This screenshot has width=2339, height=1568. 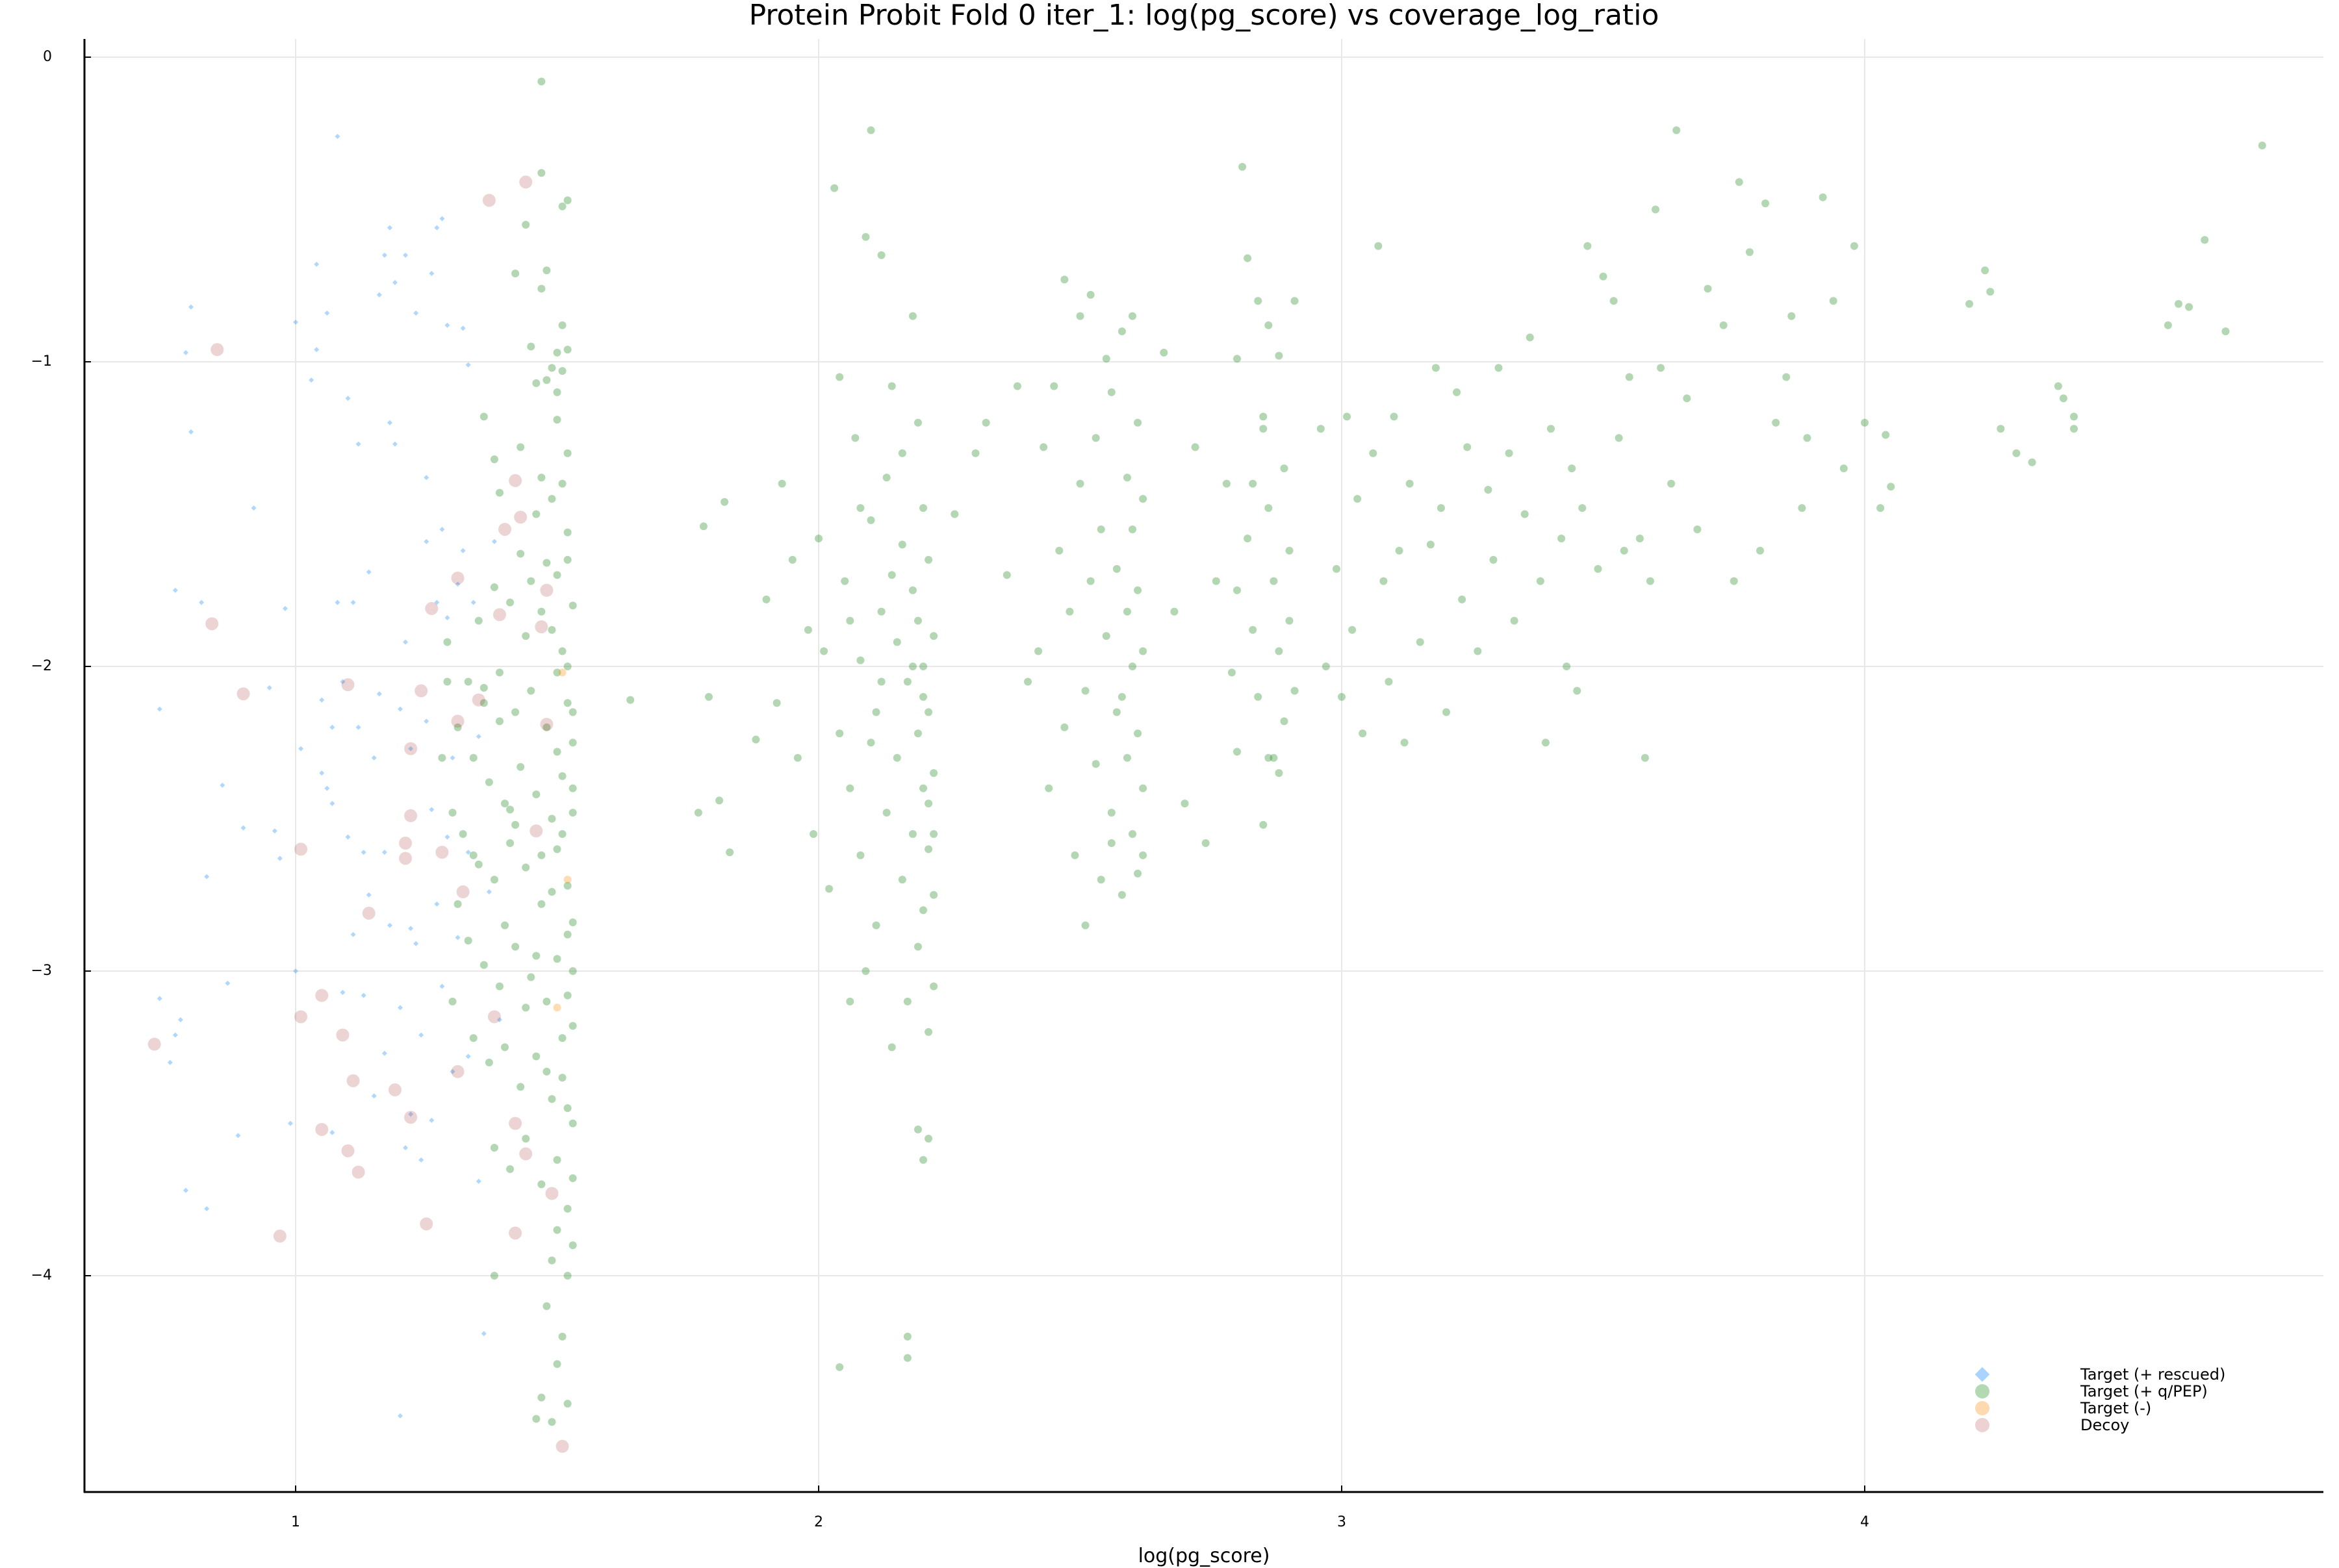 I want to click on legend-label: Target (+ q/PEP), so click(x=2144, y=1391).